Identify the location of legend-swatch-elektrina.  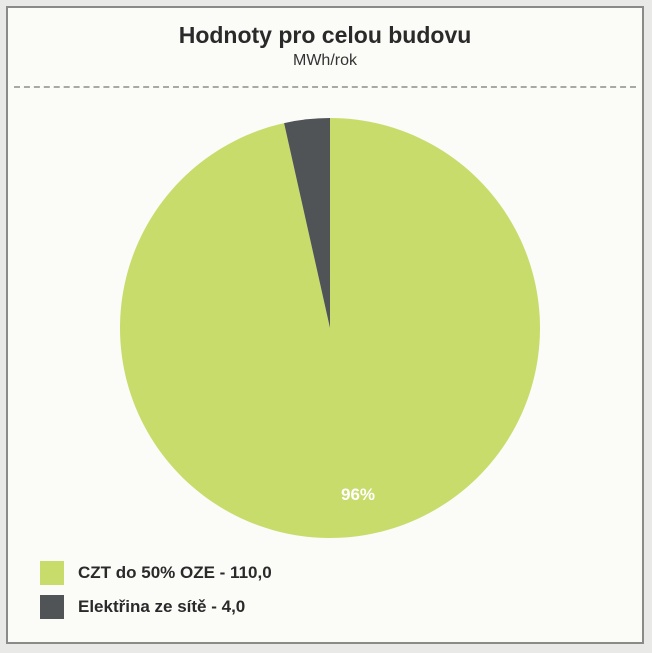
(52, 607).